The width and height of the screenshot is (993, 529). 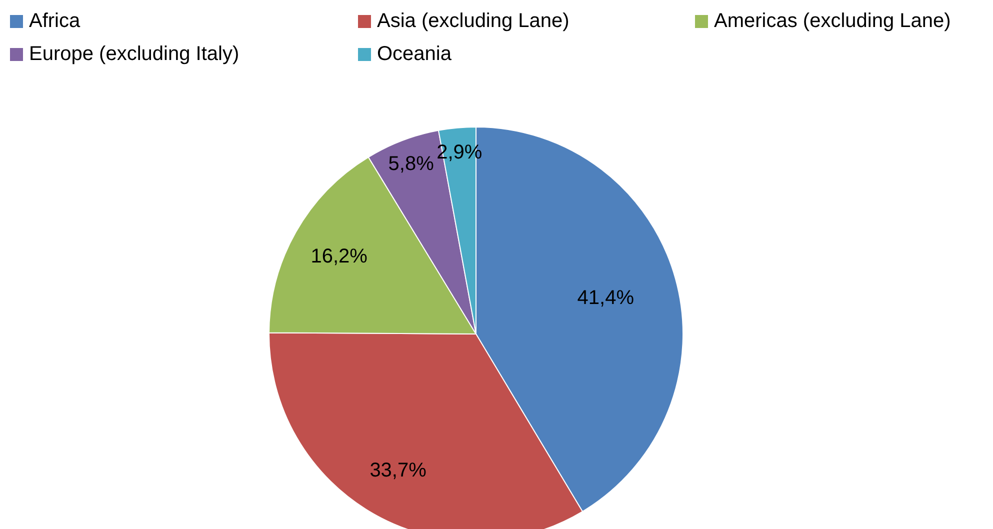 I want to click on legend-label: Africa, so click(x=54, y=21).